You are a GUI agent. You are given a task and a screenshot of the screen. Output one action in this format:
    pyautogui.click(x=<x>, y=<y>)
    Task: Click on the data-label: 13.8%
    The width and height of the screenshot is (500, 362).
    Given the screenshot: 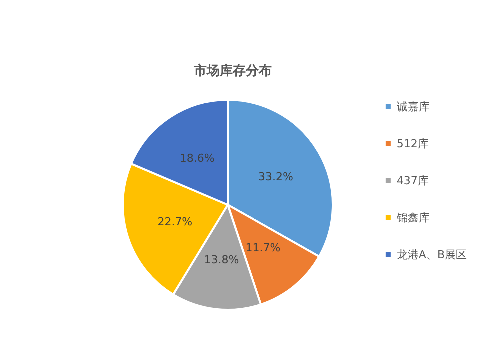 What is the action you would take?
    pyautogui.click(x=222, y=260)
    